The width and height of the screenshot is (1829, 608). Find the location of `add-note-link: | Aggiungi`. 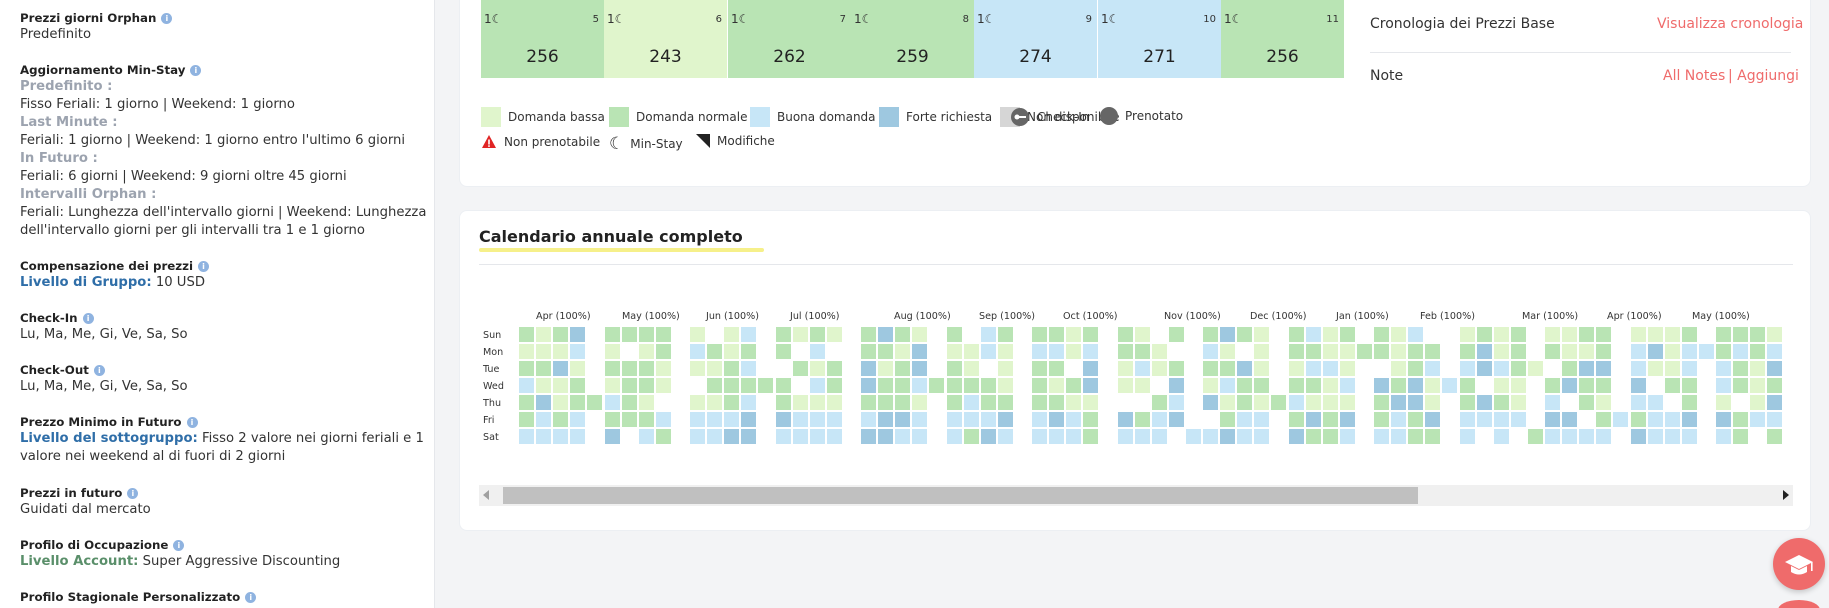

add-note-link: | Aggiungi is located at coordinates (1763, 76).